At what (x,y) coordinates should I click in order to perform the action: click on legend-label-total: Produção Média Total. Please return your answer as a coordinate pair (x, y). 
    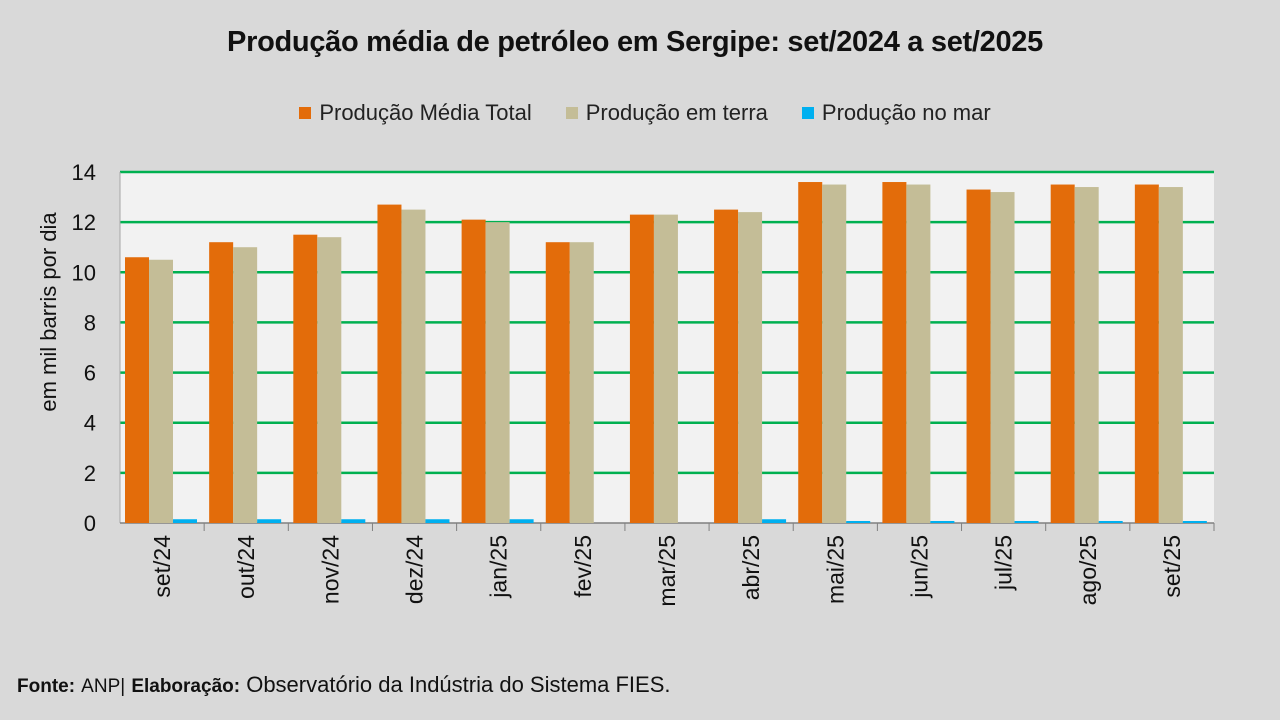
    Looking at the image, I should click on (425, 112).